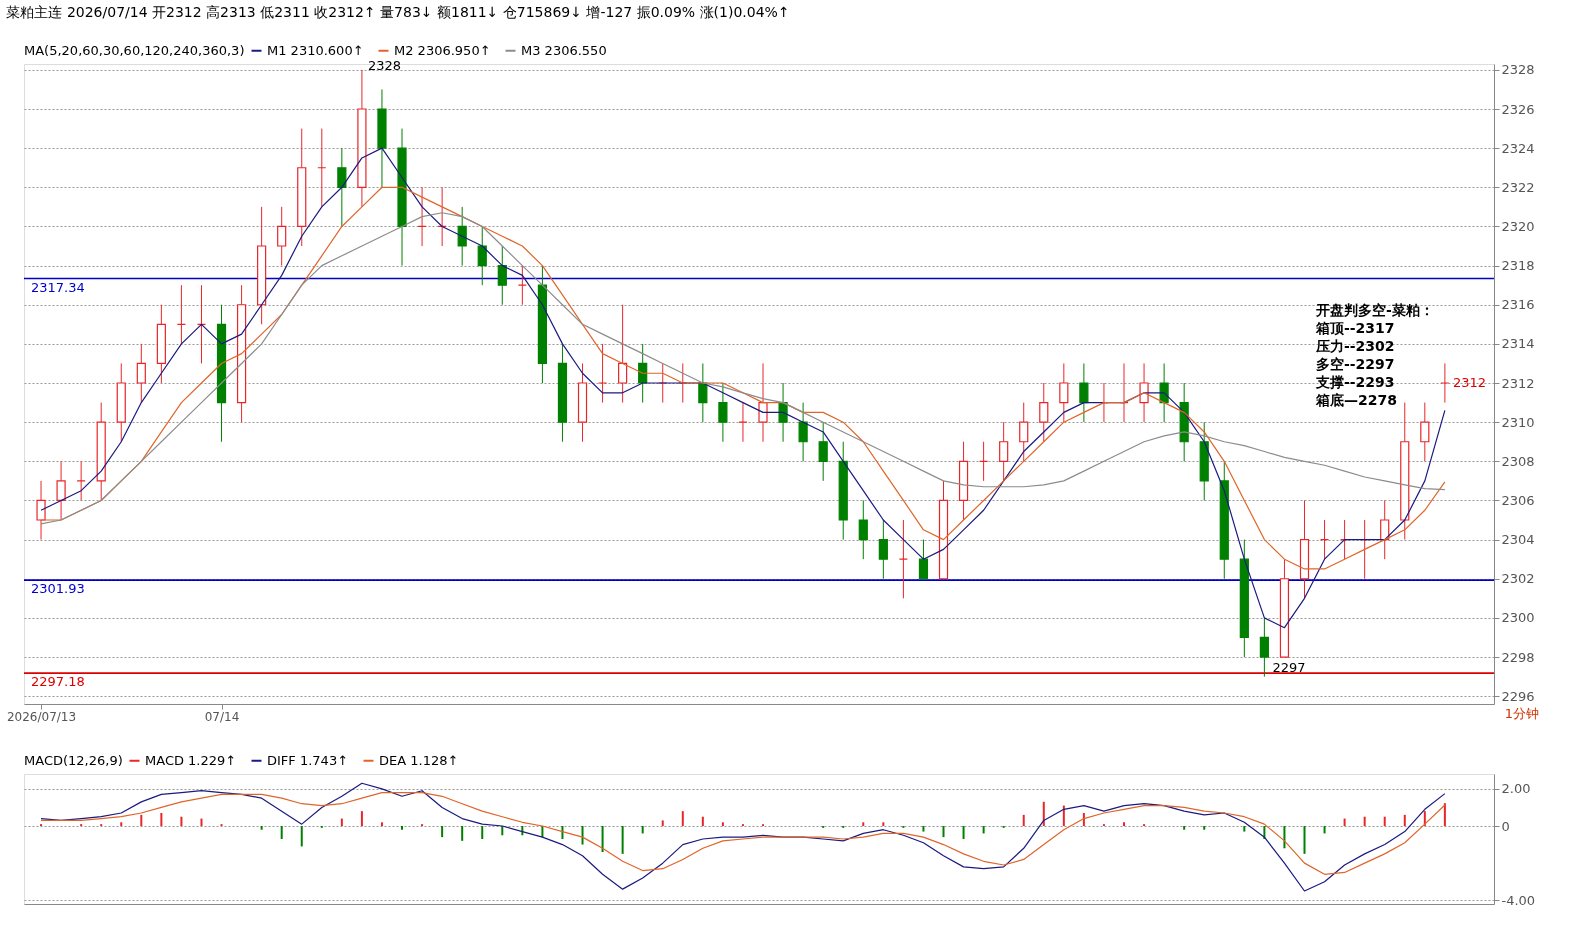 The width and height of the screenshot is (1592, 942). What do you see at coordinates (1518, 540) in the screenshot?
I see `y-tick-label: 2304` at bounding box center [1518, 540].